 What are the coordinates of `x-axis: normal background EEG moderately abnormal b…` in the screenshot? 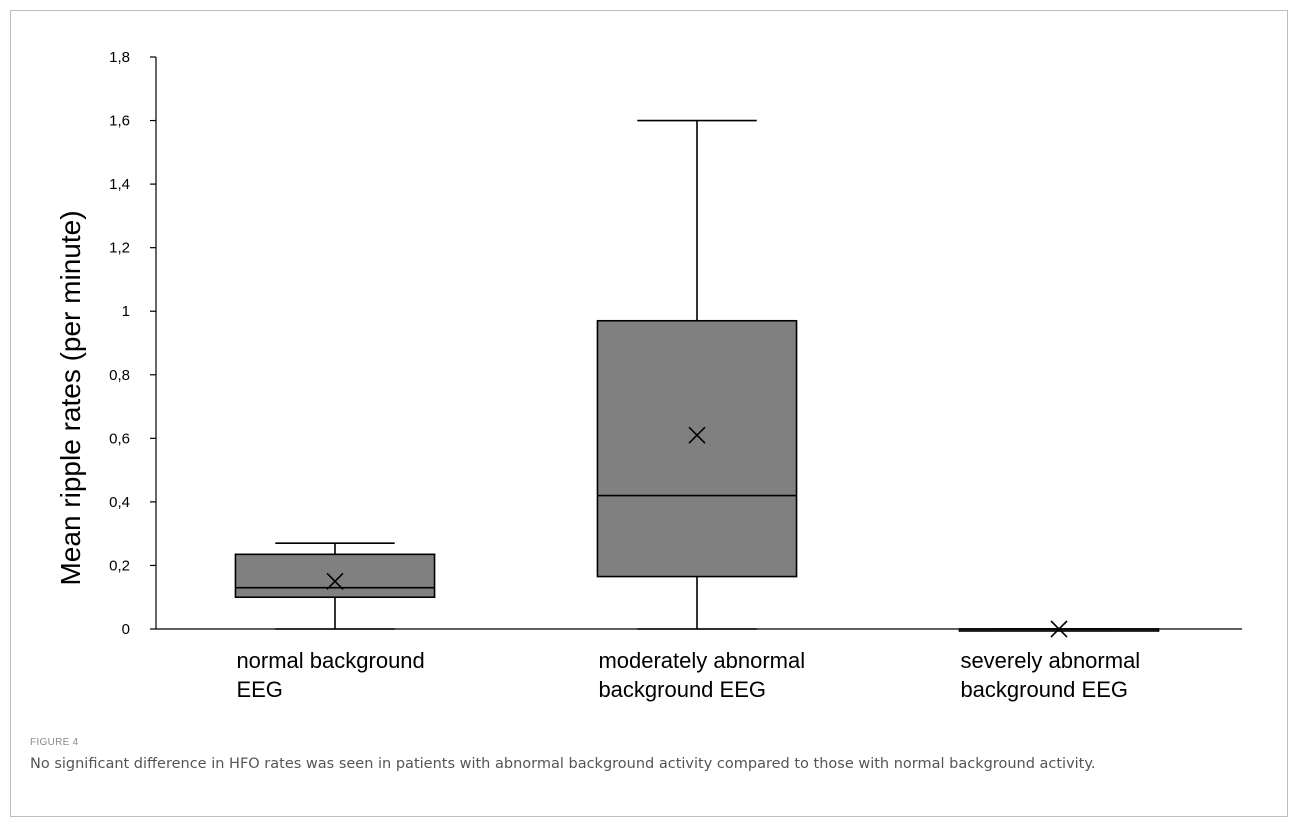 It's located at (699, 665).